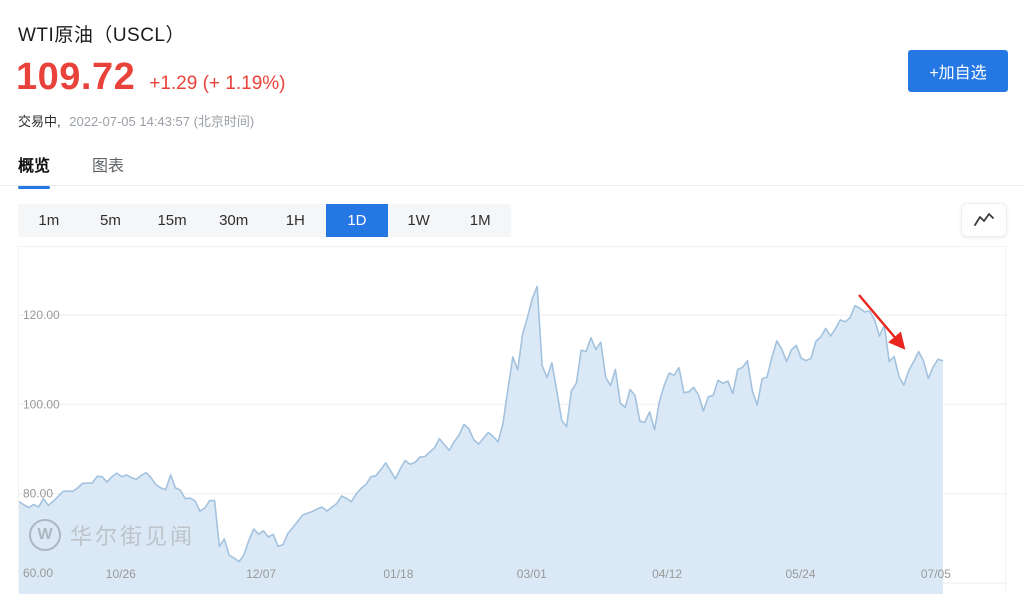 The height and width of the screenshot is (594, 1024). I want to click on price-row: 109.72 +1.29 (+ 1.19%), so click(151, 77).